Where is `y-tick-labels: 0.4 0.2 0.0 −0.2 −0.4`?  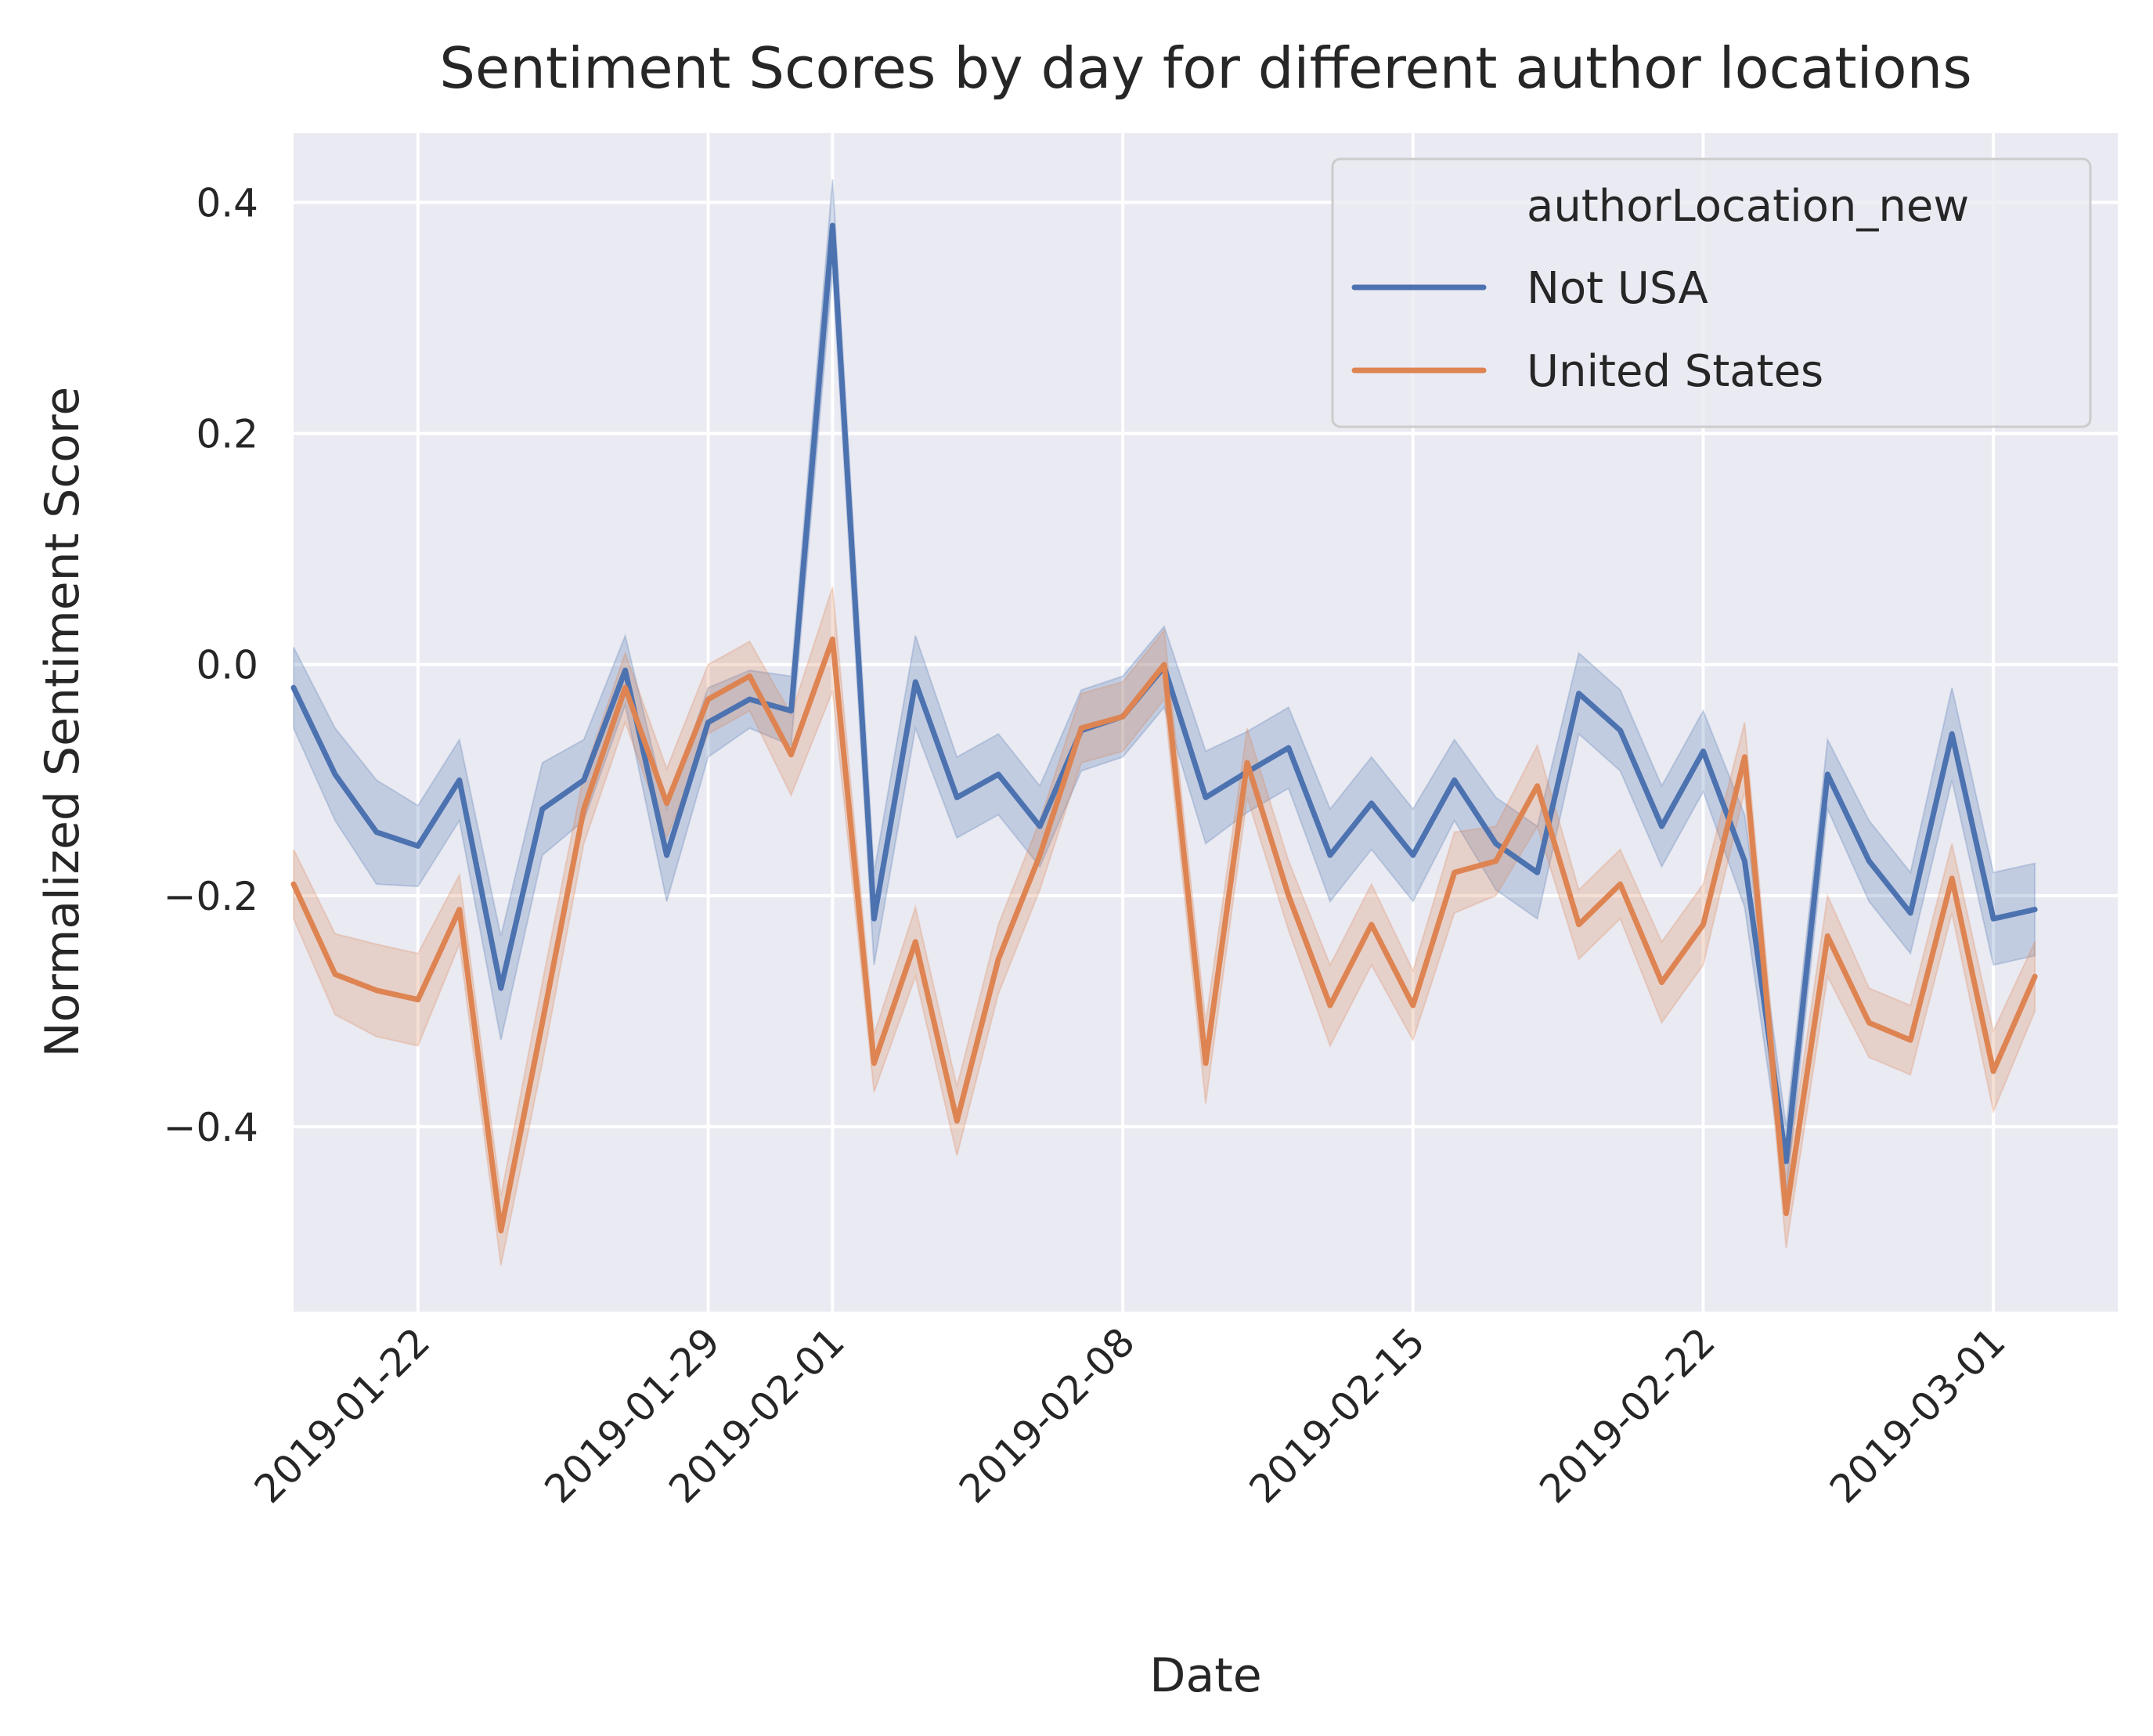
y-tick-labels: 0.4 0.2 0.0 −0.2 −0.4 is located at coordinates (211, 665).